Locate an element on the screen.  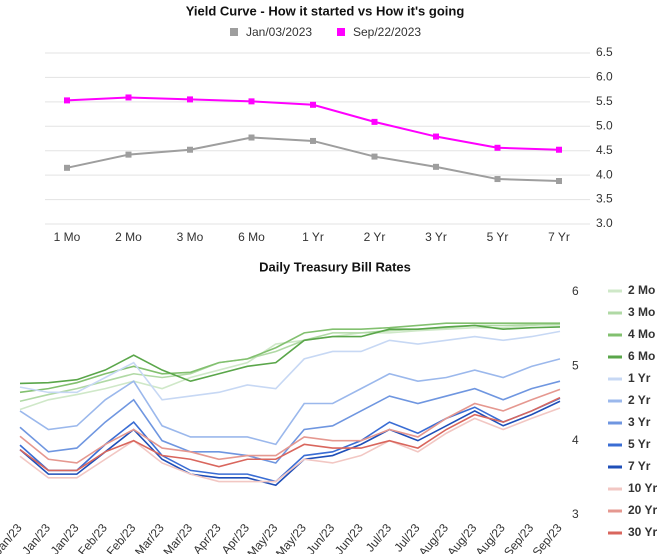
legend-label: 3 Mo is located at coordinates (641, 312).